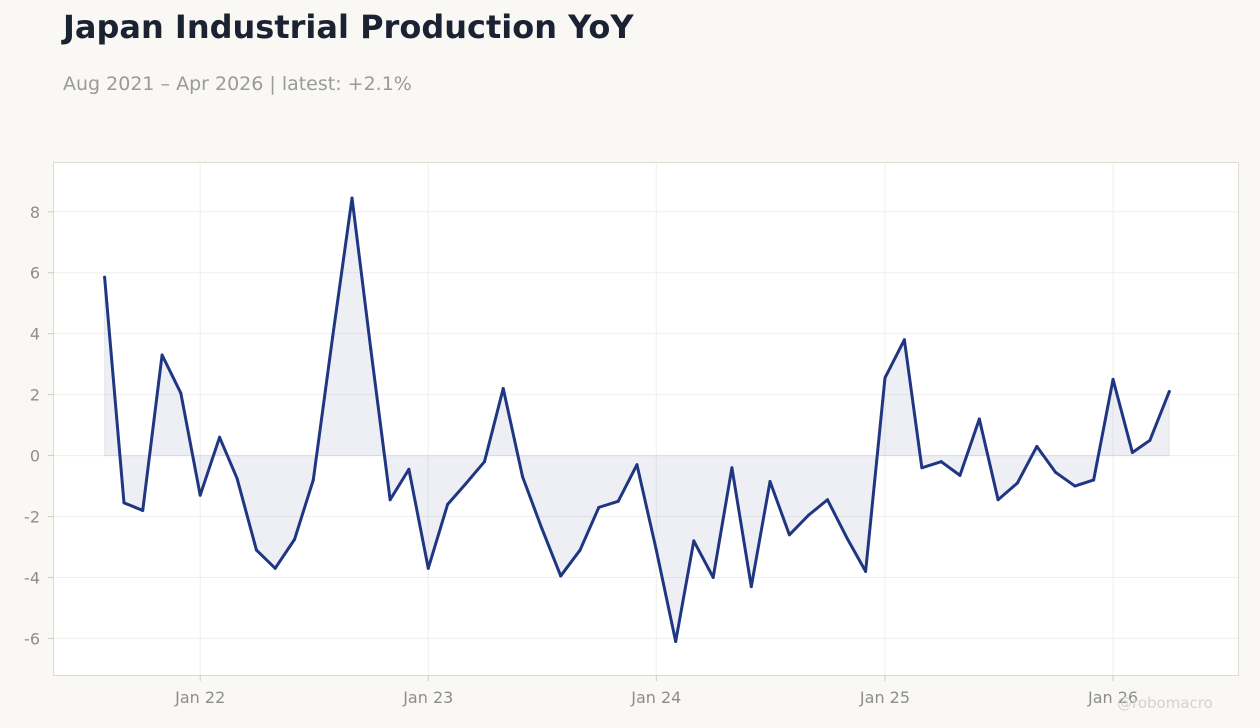 This screenshot has width=1260, height=728. What do you see at coordinates (32, 577) in the screenshot?
I see `y-tick-label: -4` at bounding box center [32, 577].